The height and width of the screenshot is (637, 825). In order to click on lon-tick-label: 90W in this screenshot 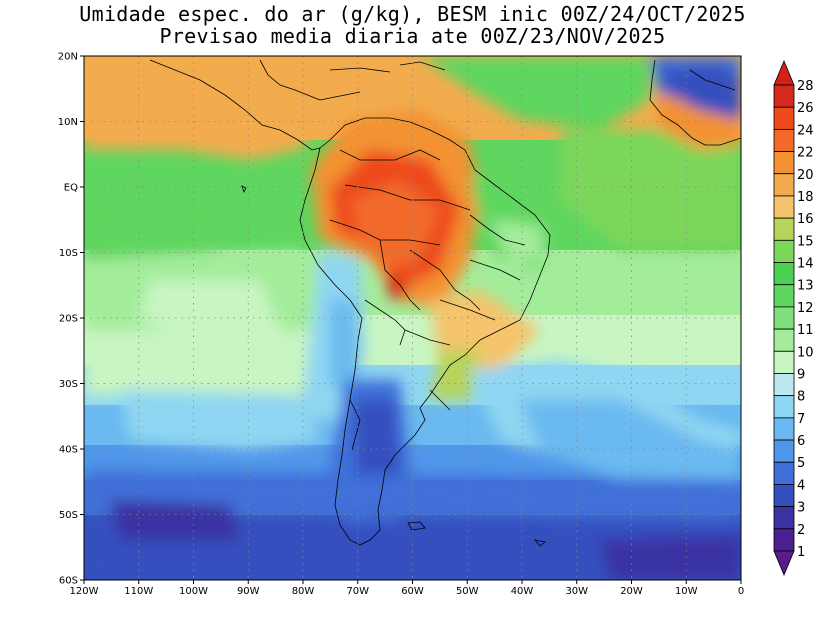, I will do `click(248, 591)`.